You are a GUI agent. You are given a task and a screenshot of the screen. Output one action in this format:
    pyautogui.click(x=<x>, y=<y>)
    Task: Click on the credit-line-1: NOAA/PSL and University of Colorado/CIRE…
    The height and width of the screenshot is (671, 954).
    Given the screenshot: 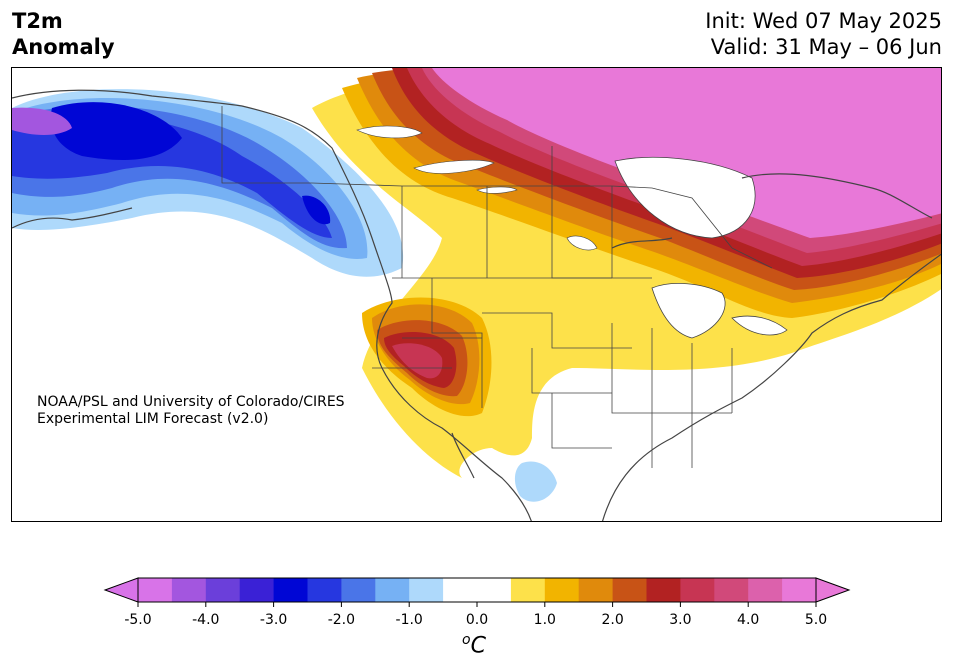 What is the action you would take?
    pyautogui.click(x=191, y=402)
    